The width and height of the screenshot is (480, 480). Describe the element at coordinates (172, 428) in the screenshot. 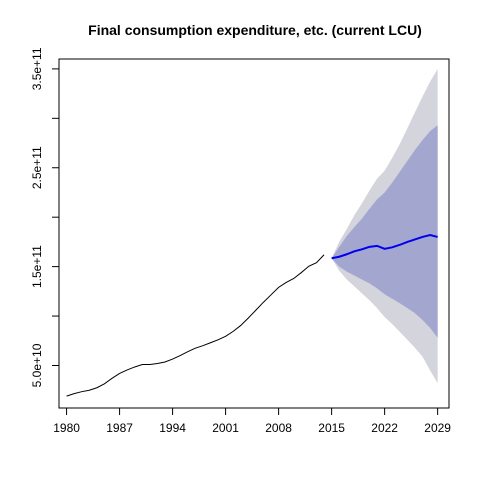

I see `x-tick-label: 1994` at that location.